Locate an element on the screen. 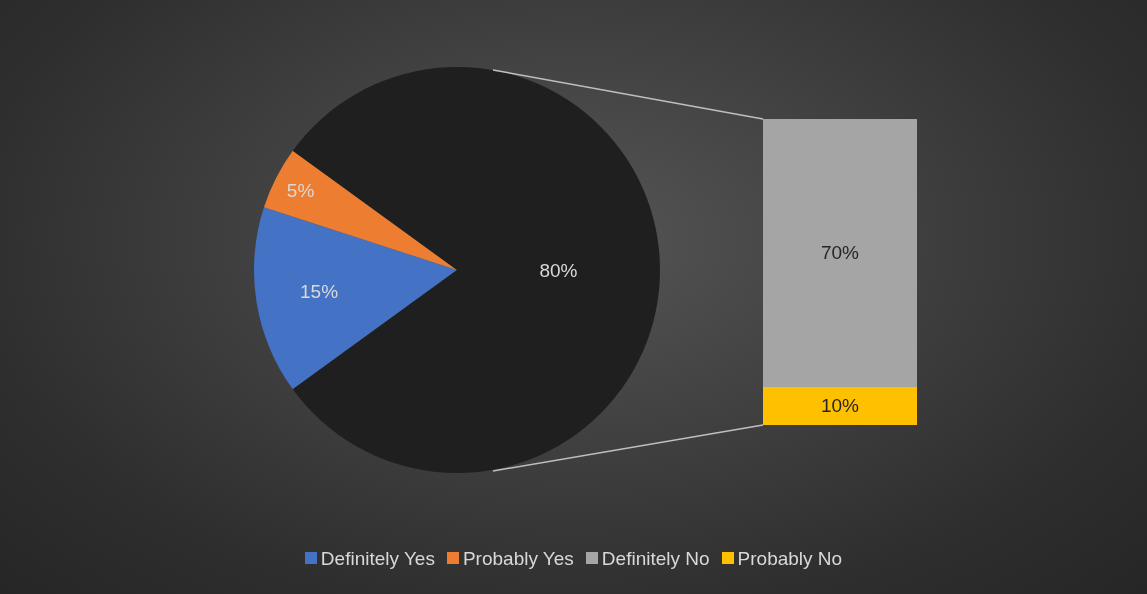  data-label: 10% is located at coordinates (840, 406).